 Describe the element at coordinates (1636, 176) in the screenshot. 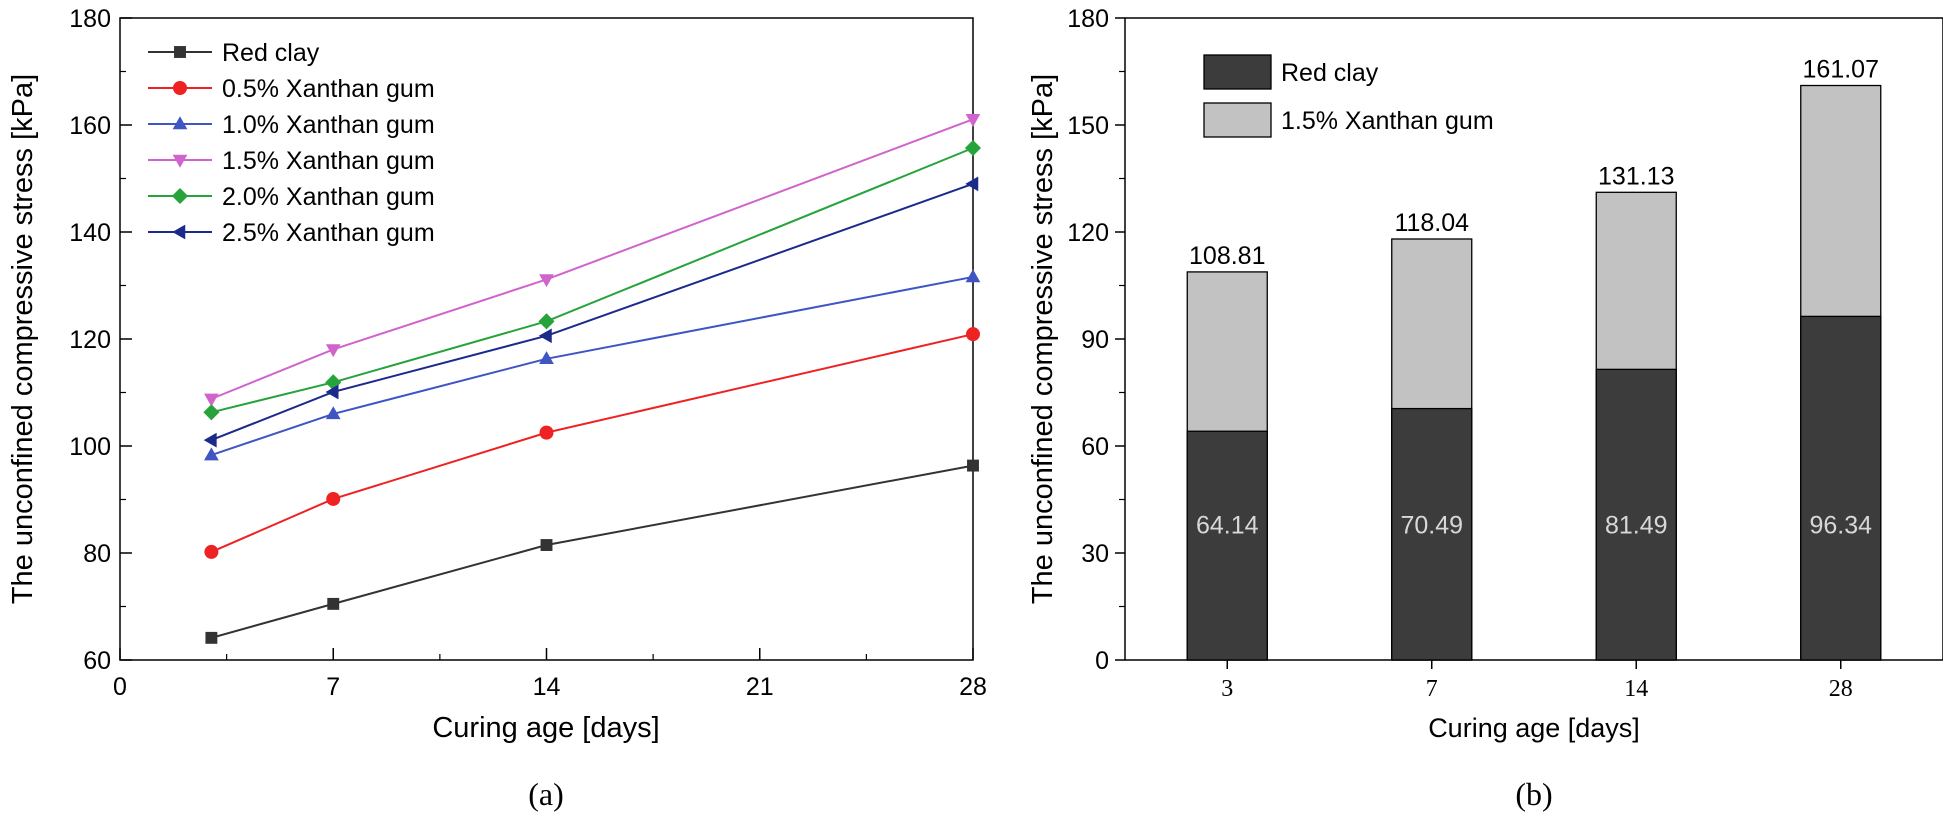

I see `data-label-1-5-xanthan-gum: 131.13` at that location.